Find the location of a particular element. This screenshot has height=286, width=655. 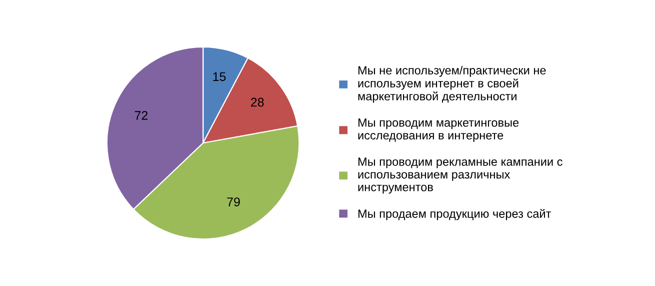

legend-label: Мы проводим рекламные кампании с использованием различных инструментов is located at coordinates (460, 176).